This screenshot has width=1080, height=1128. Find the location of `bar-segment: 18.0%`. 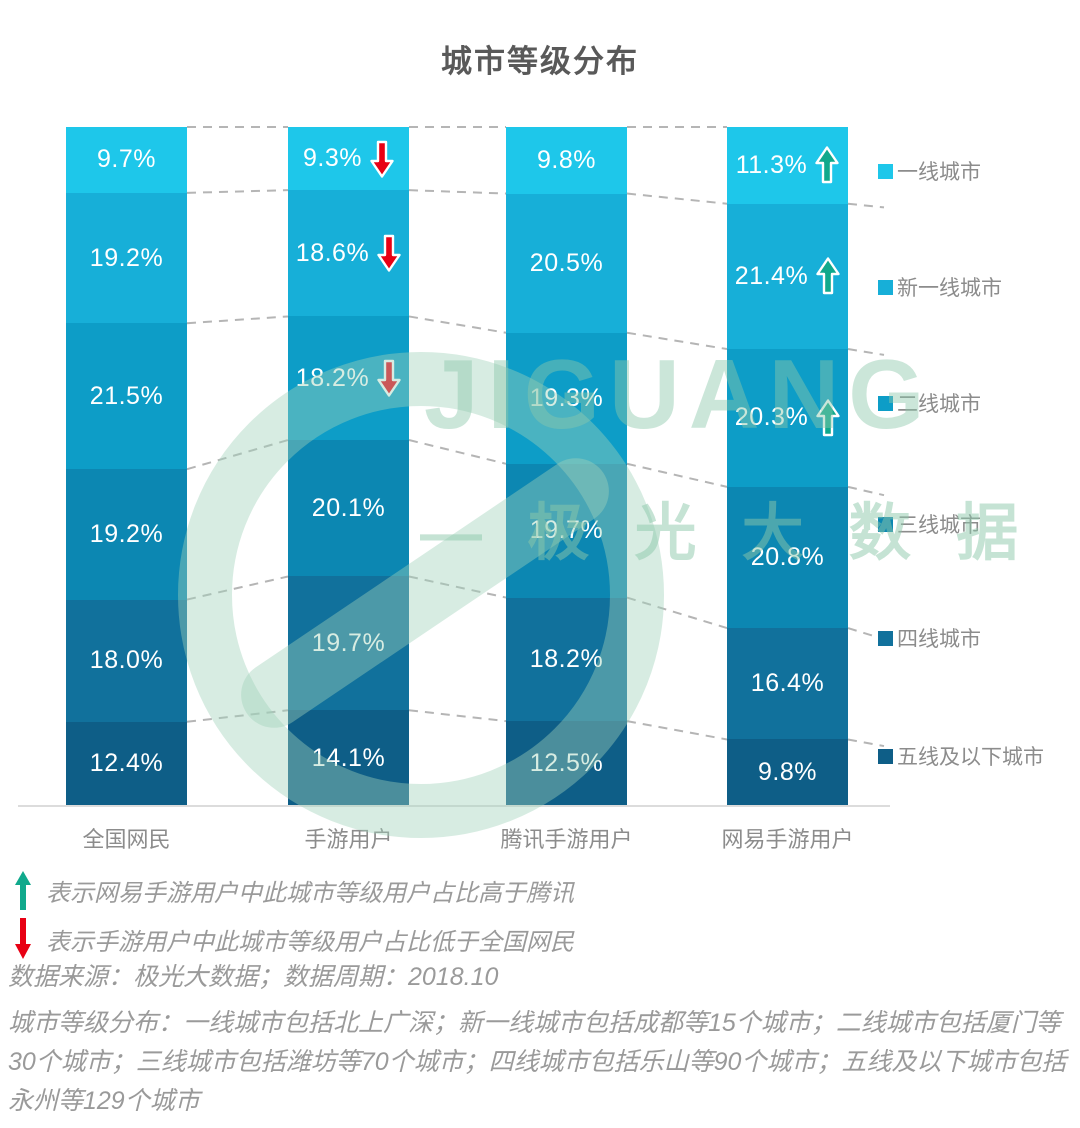

bar-segment: 18.0% is located at coordinates (126, 660).